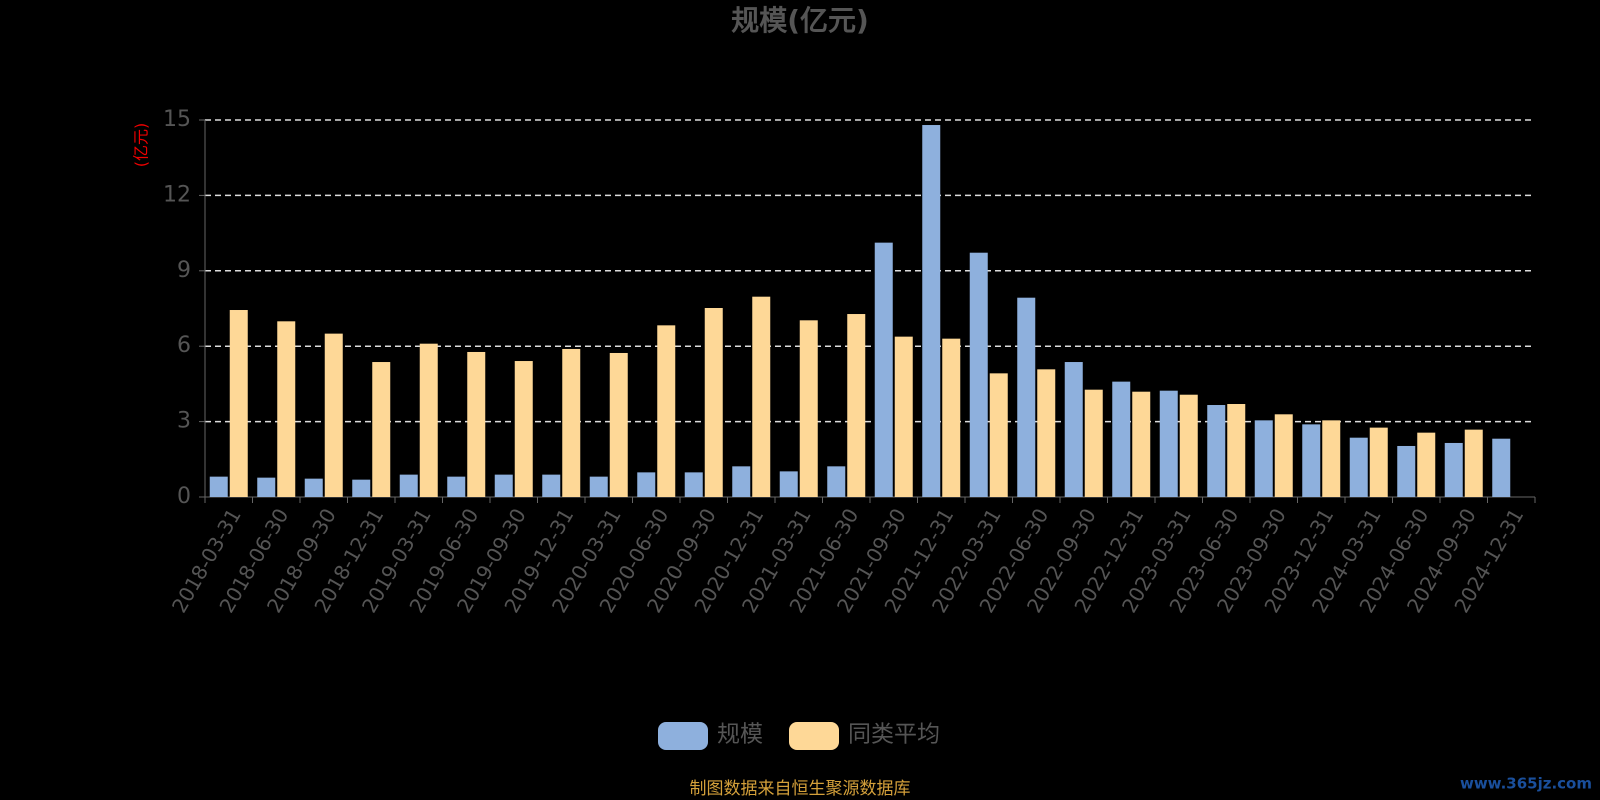 The height and width of the screenshot is (800, 1600). I want to click on y-tick-label: 6, so click(184, 345).